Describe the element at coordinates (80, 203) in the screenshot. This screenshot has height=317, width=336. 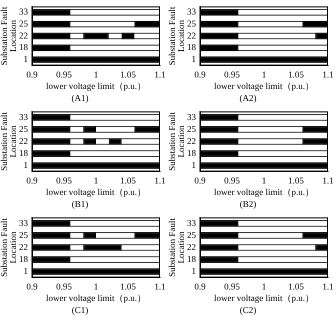
I see `text: (B1)` at that location.